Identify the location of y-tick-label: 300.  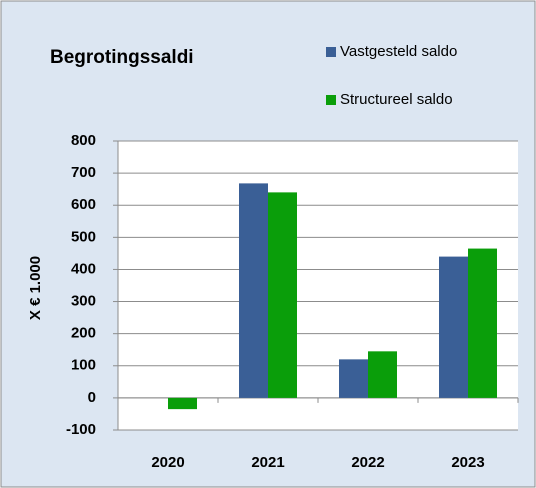
(83, 301).